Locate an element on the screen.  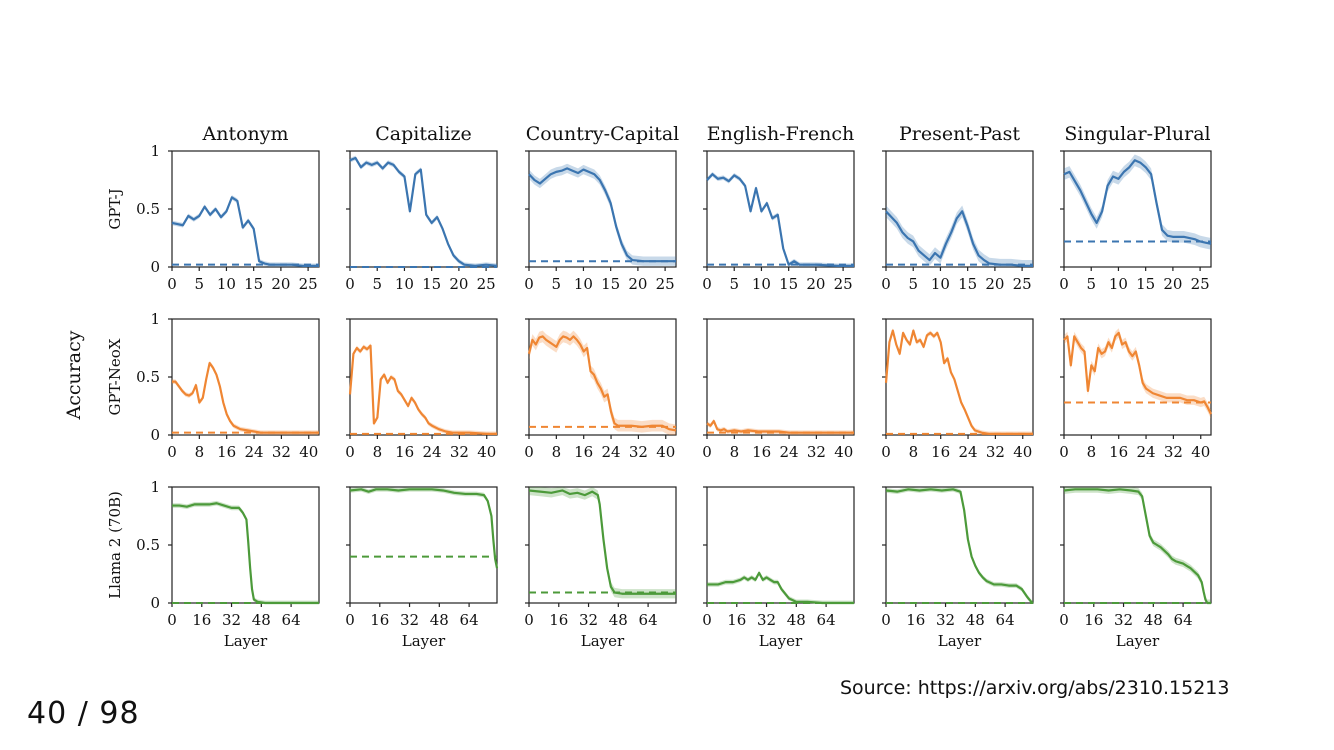
x-tick-label: 40 is located at coordinates (1022, 452).